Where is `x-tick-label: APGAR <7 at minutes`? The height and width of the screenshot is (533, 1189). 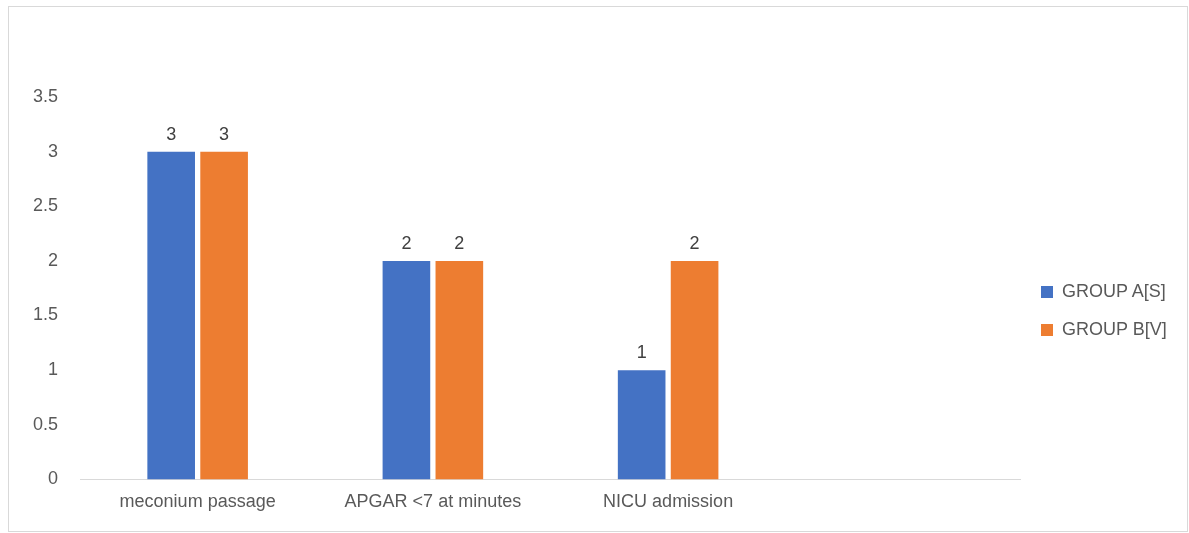 x-tick-label: APGAR <7 at minutes is located at coordinates (433, 501).